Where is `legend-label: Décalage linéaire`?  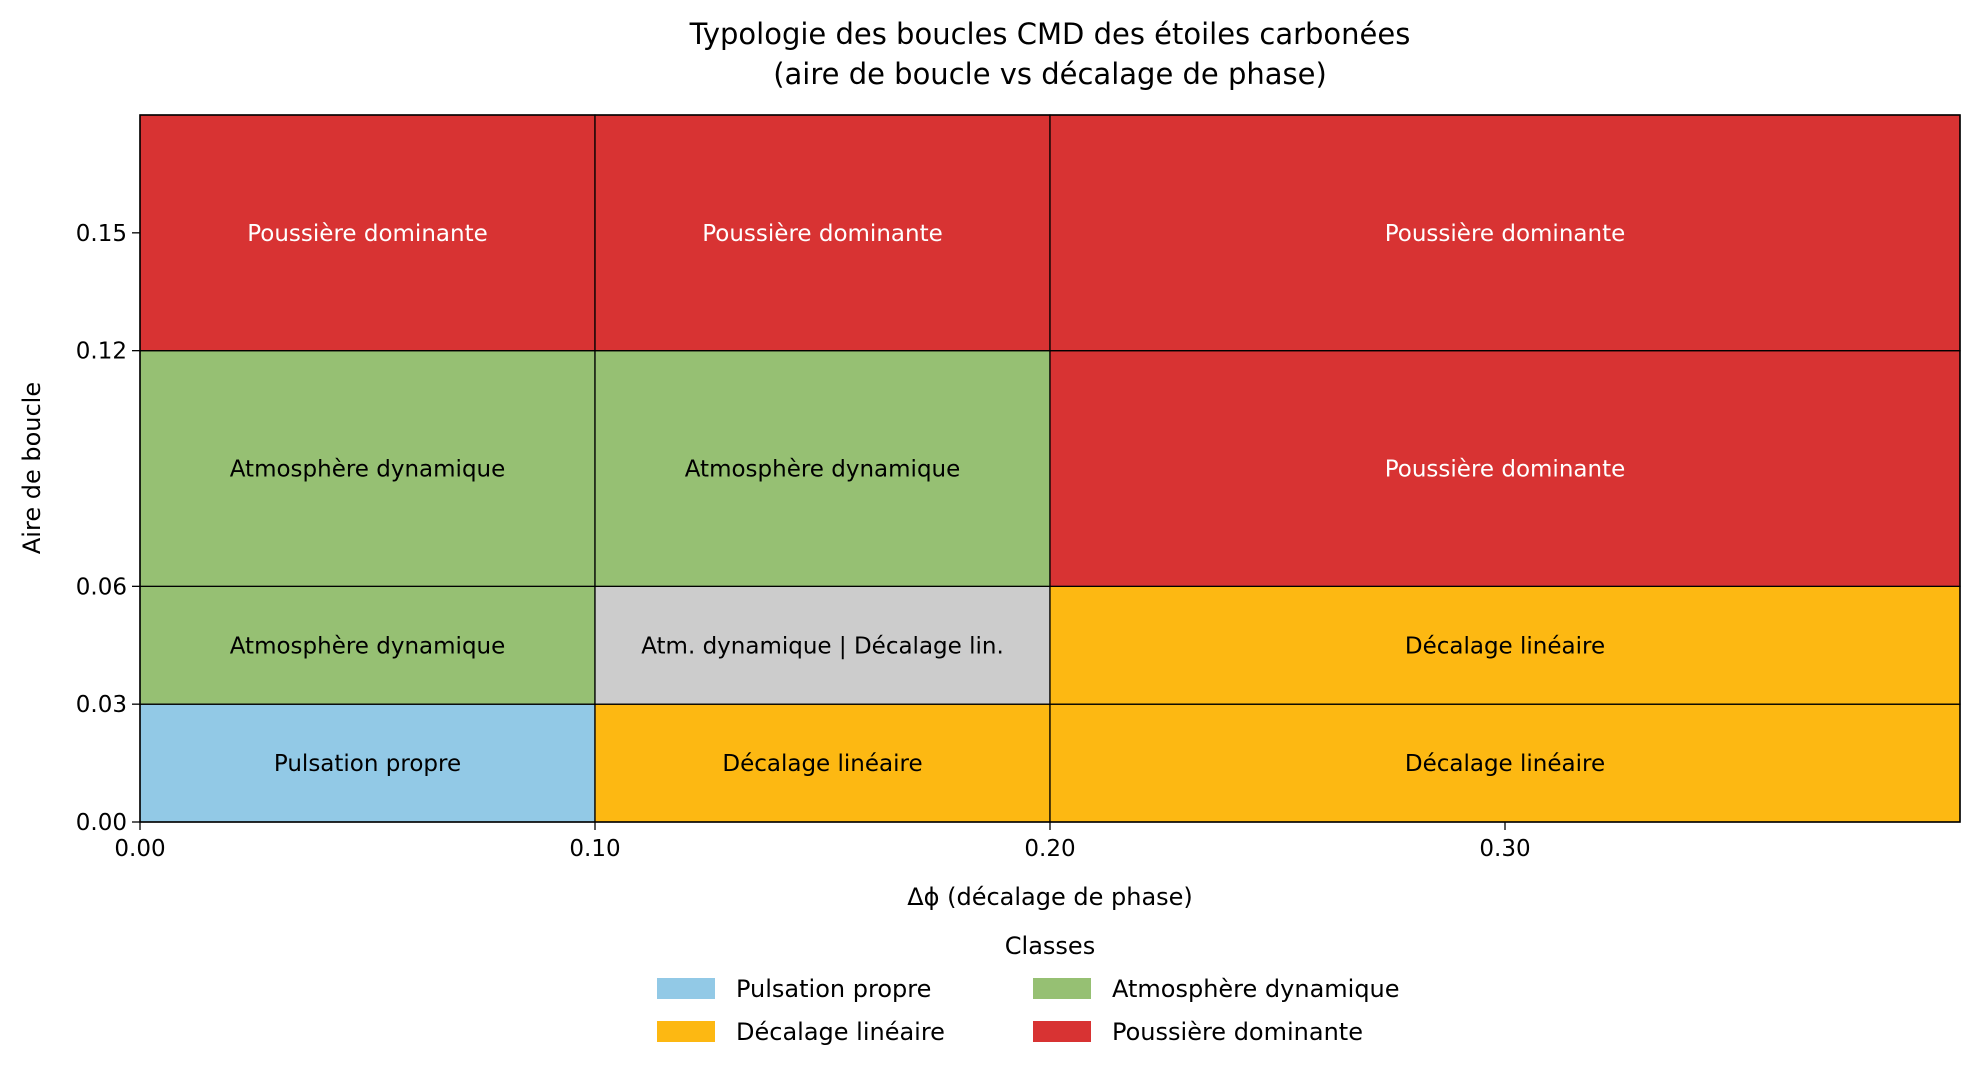
legend-label: Décalage linéaire is located at coordinates (840, 1032).